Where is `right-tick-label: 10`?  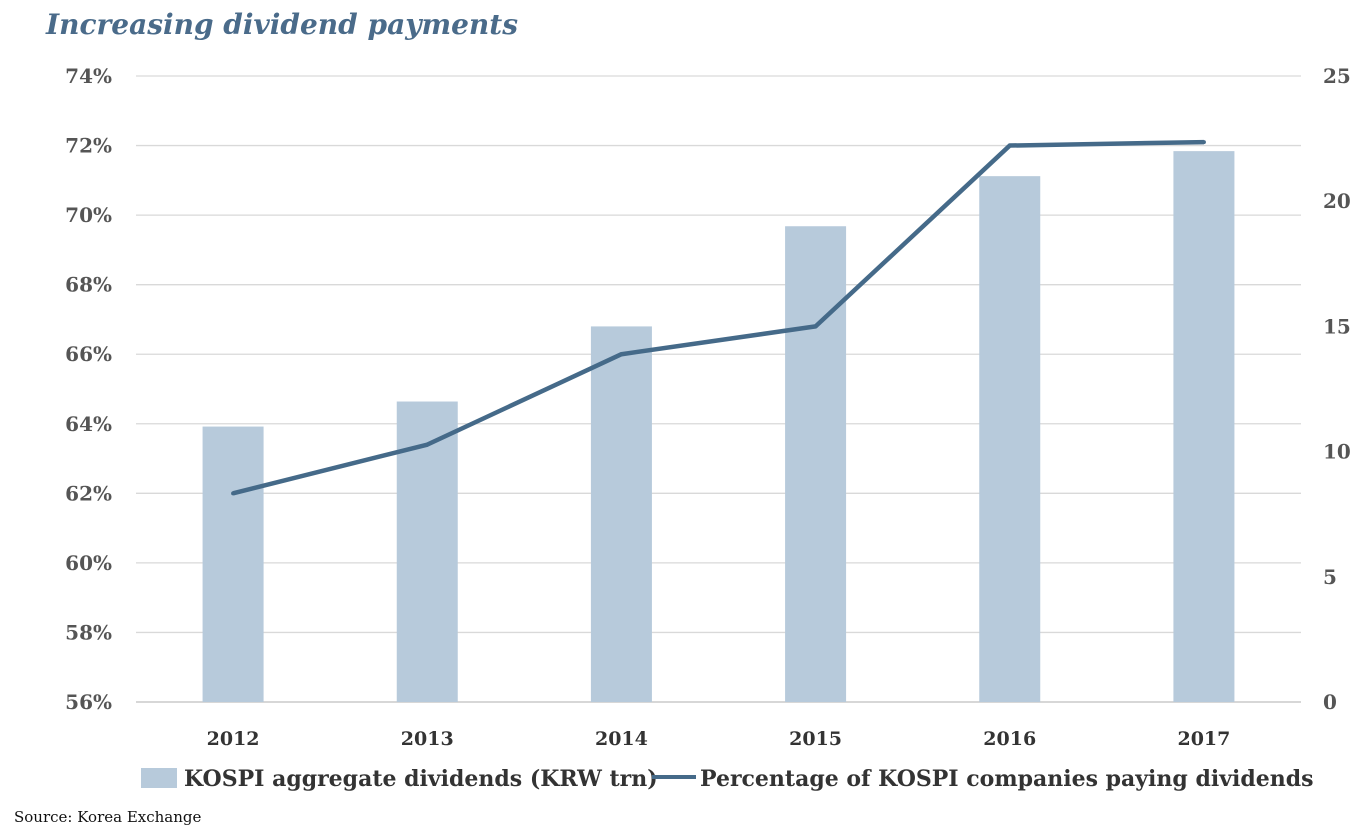
right-tick-label: 10 is located at coordinates (1337, 452).